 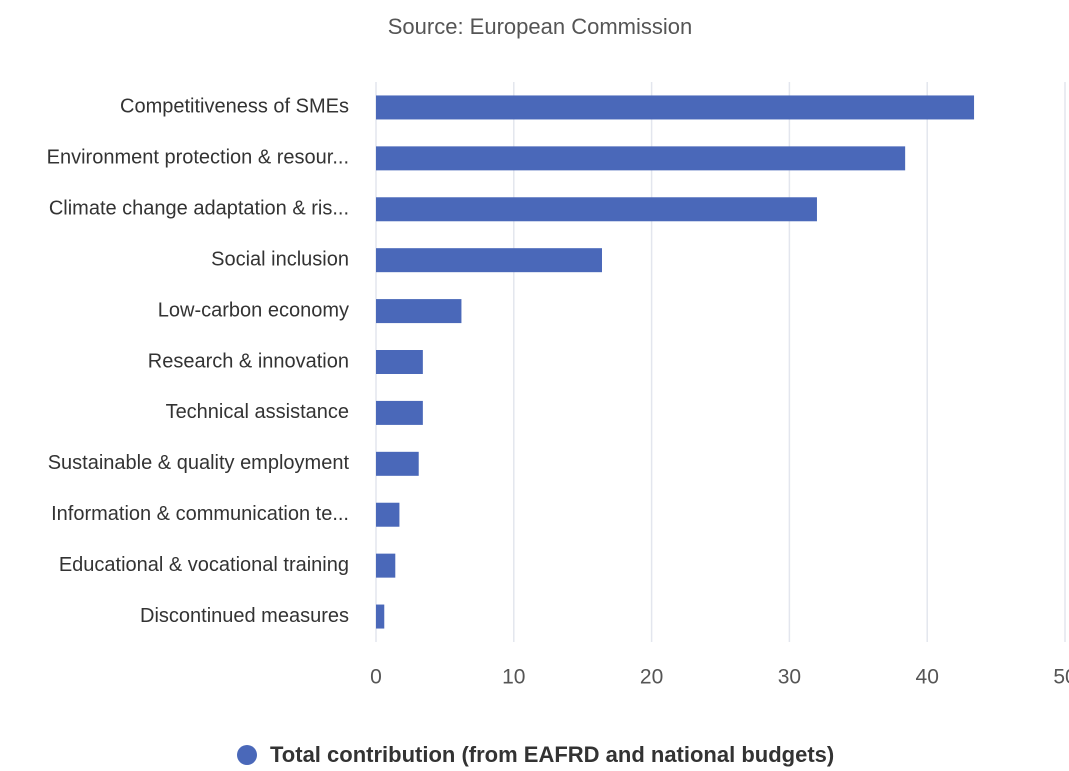 What do you see at coordinates (651, 677) in the screenshot?
I see `x-tick-label: 20` at bounding box center [651, 677].